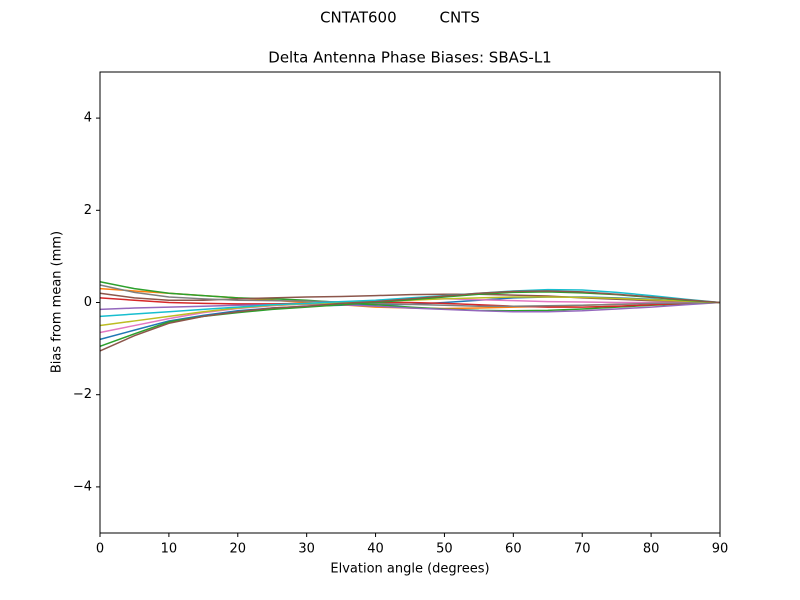 The height and width of the screenshot is (600, 800). I want to click on y-tick-label: −2, so click(82, 394).